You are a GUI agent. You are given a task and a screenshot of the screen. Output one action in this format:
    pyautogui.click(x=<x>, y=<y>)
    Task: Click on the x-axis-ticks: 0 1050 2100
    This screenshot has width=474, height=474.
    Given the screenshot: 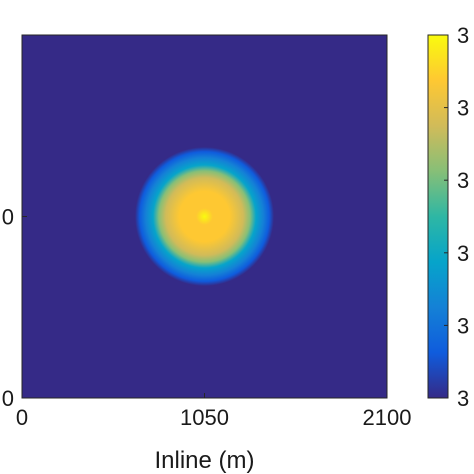 What is the action you would take?
    pyautogui.click(x=214, y=411)
    